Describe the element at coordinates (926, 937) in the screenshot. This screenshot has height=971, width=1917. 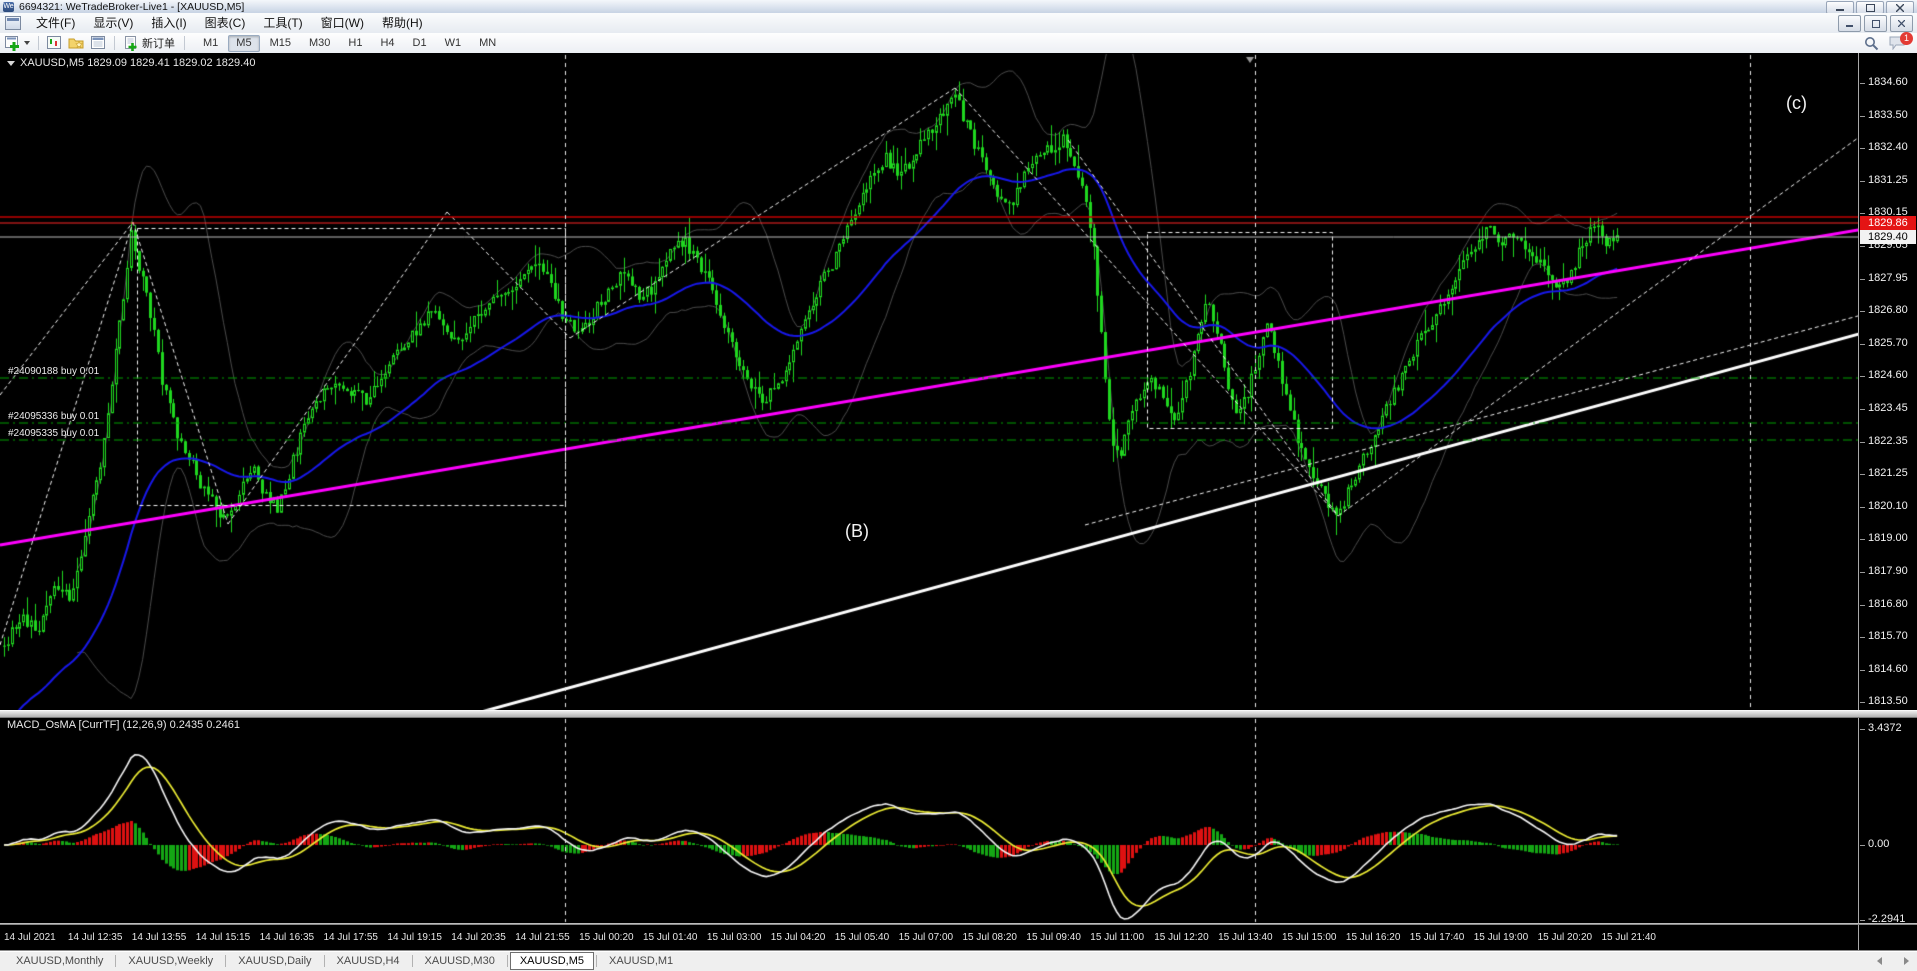
I see `time-label: 15 Jul 07:00` at that location.